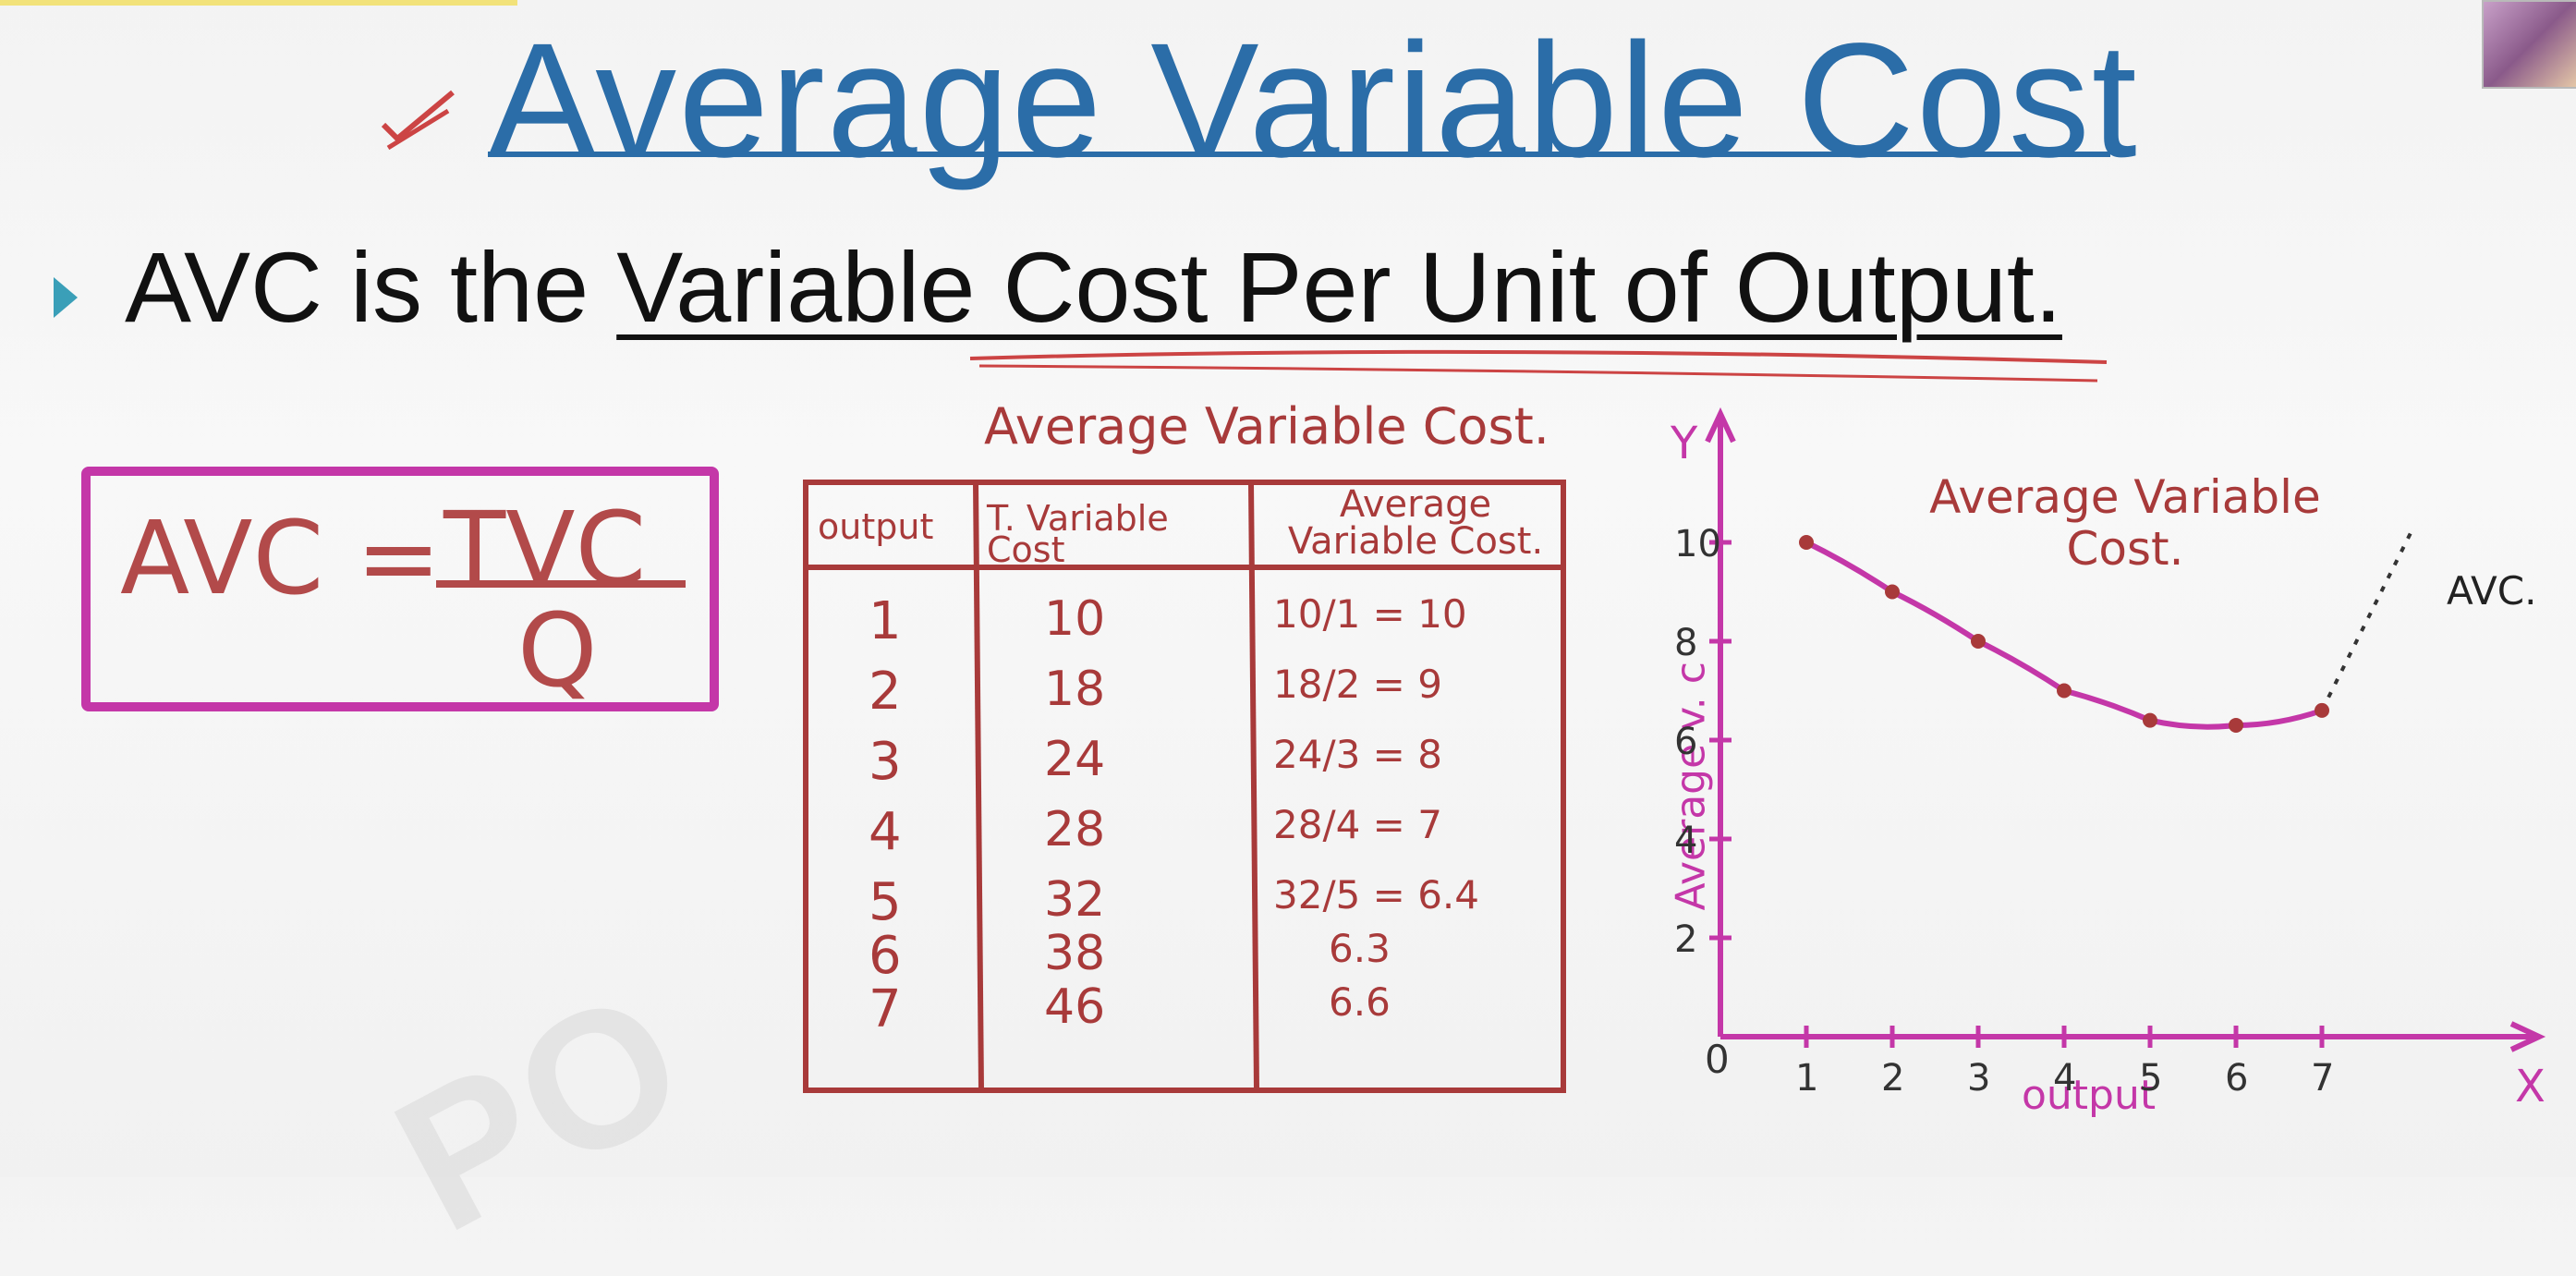 The height and width of the screenshot is (1276, 2576). What do you see at coordinates (557, 650) in the screenshot?
I see `formula-denominator: Q` at bounding box center [557, 650].